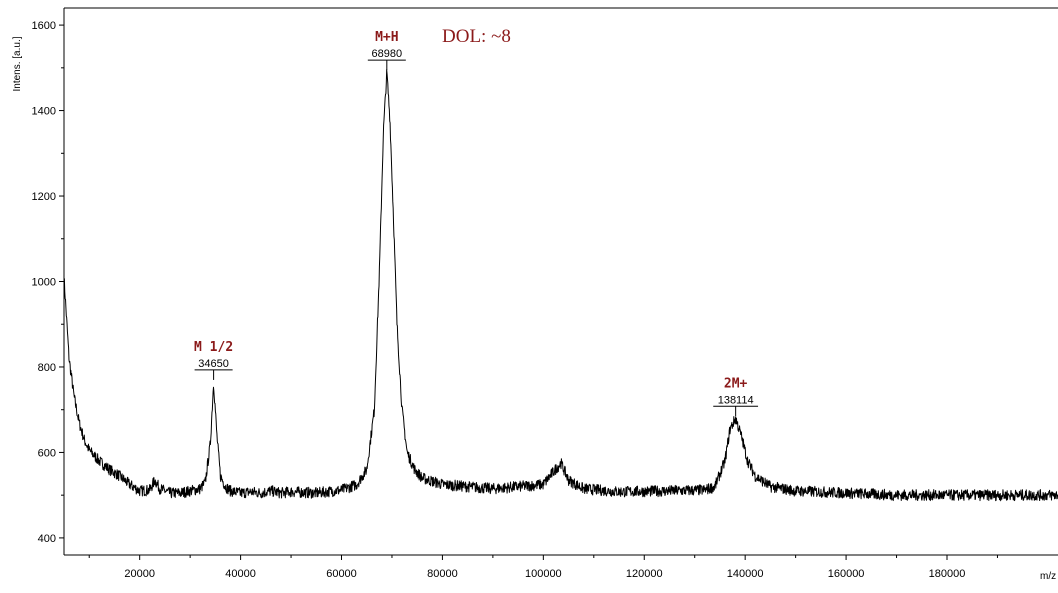  Describe the element at coordinates (213, 364) in the screenshot. I see `peak-mz-label: 34650` at that location.